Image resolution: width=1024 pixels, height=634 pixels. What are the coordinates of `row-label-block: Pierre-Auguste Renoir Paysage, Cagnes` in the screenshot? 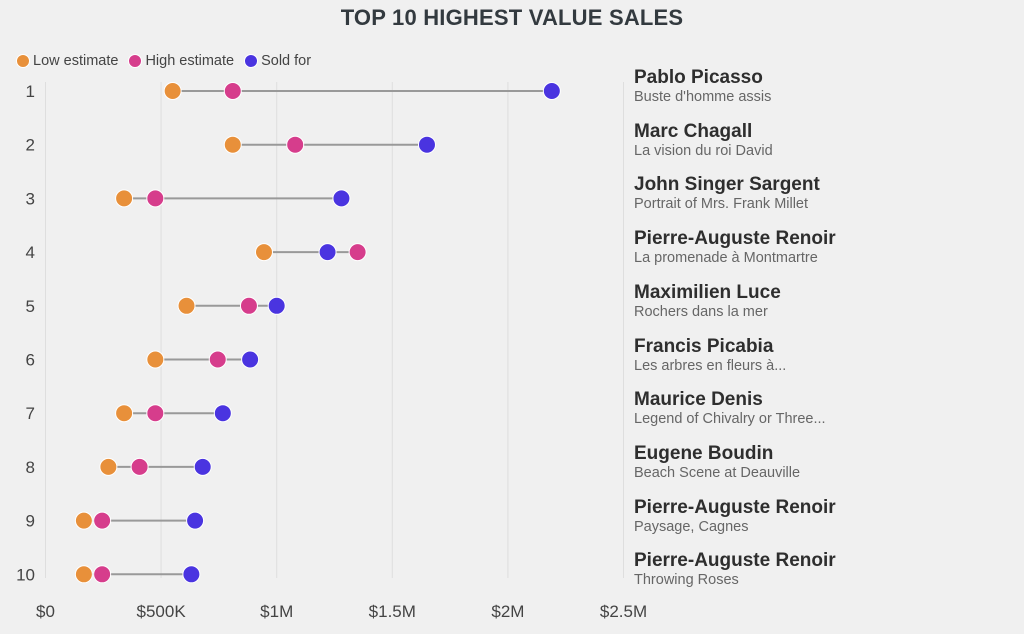 It's located at (824, 516).